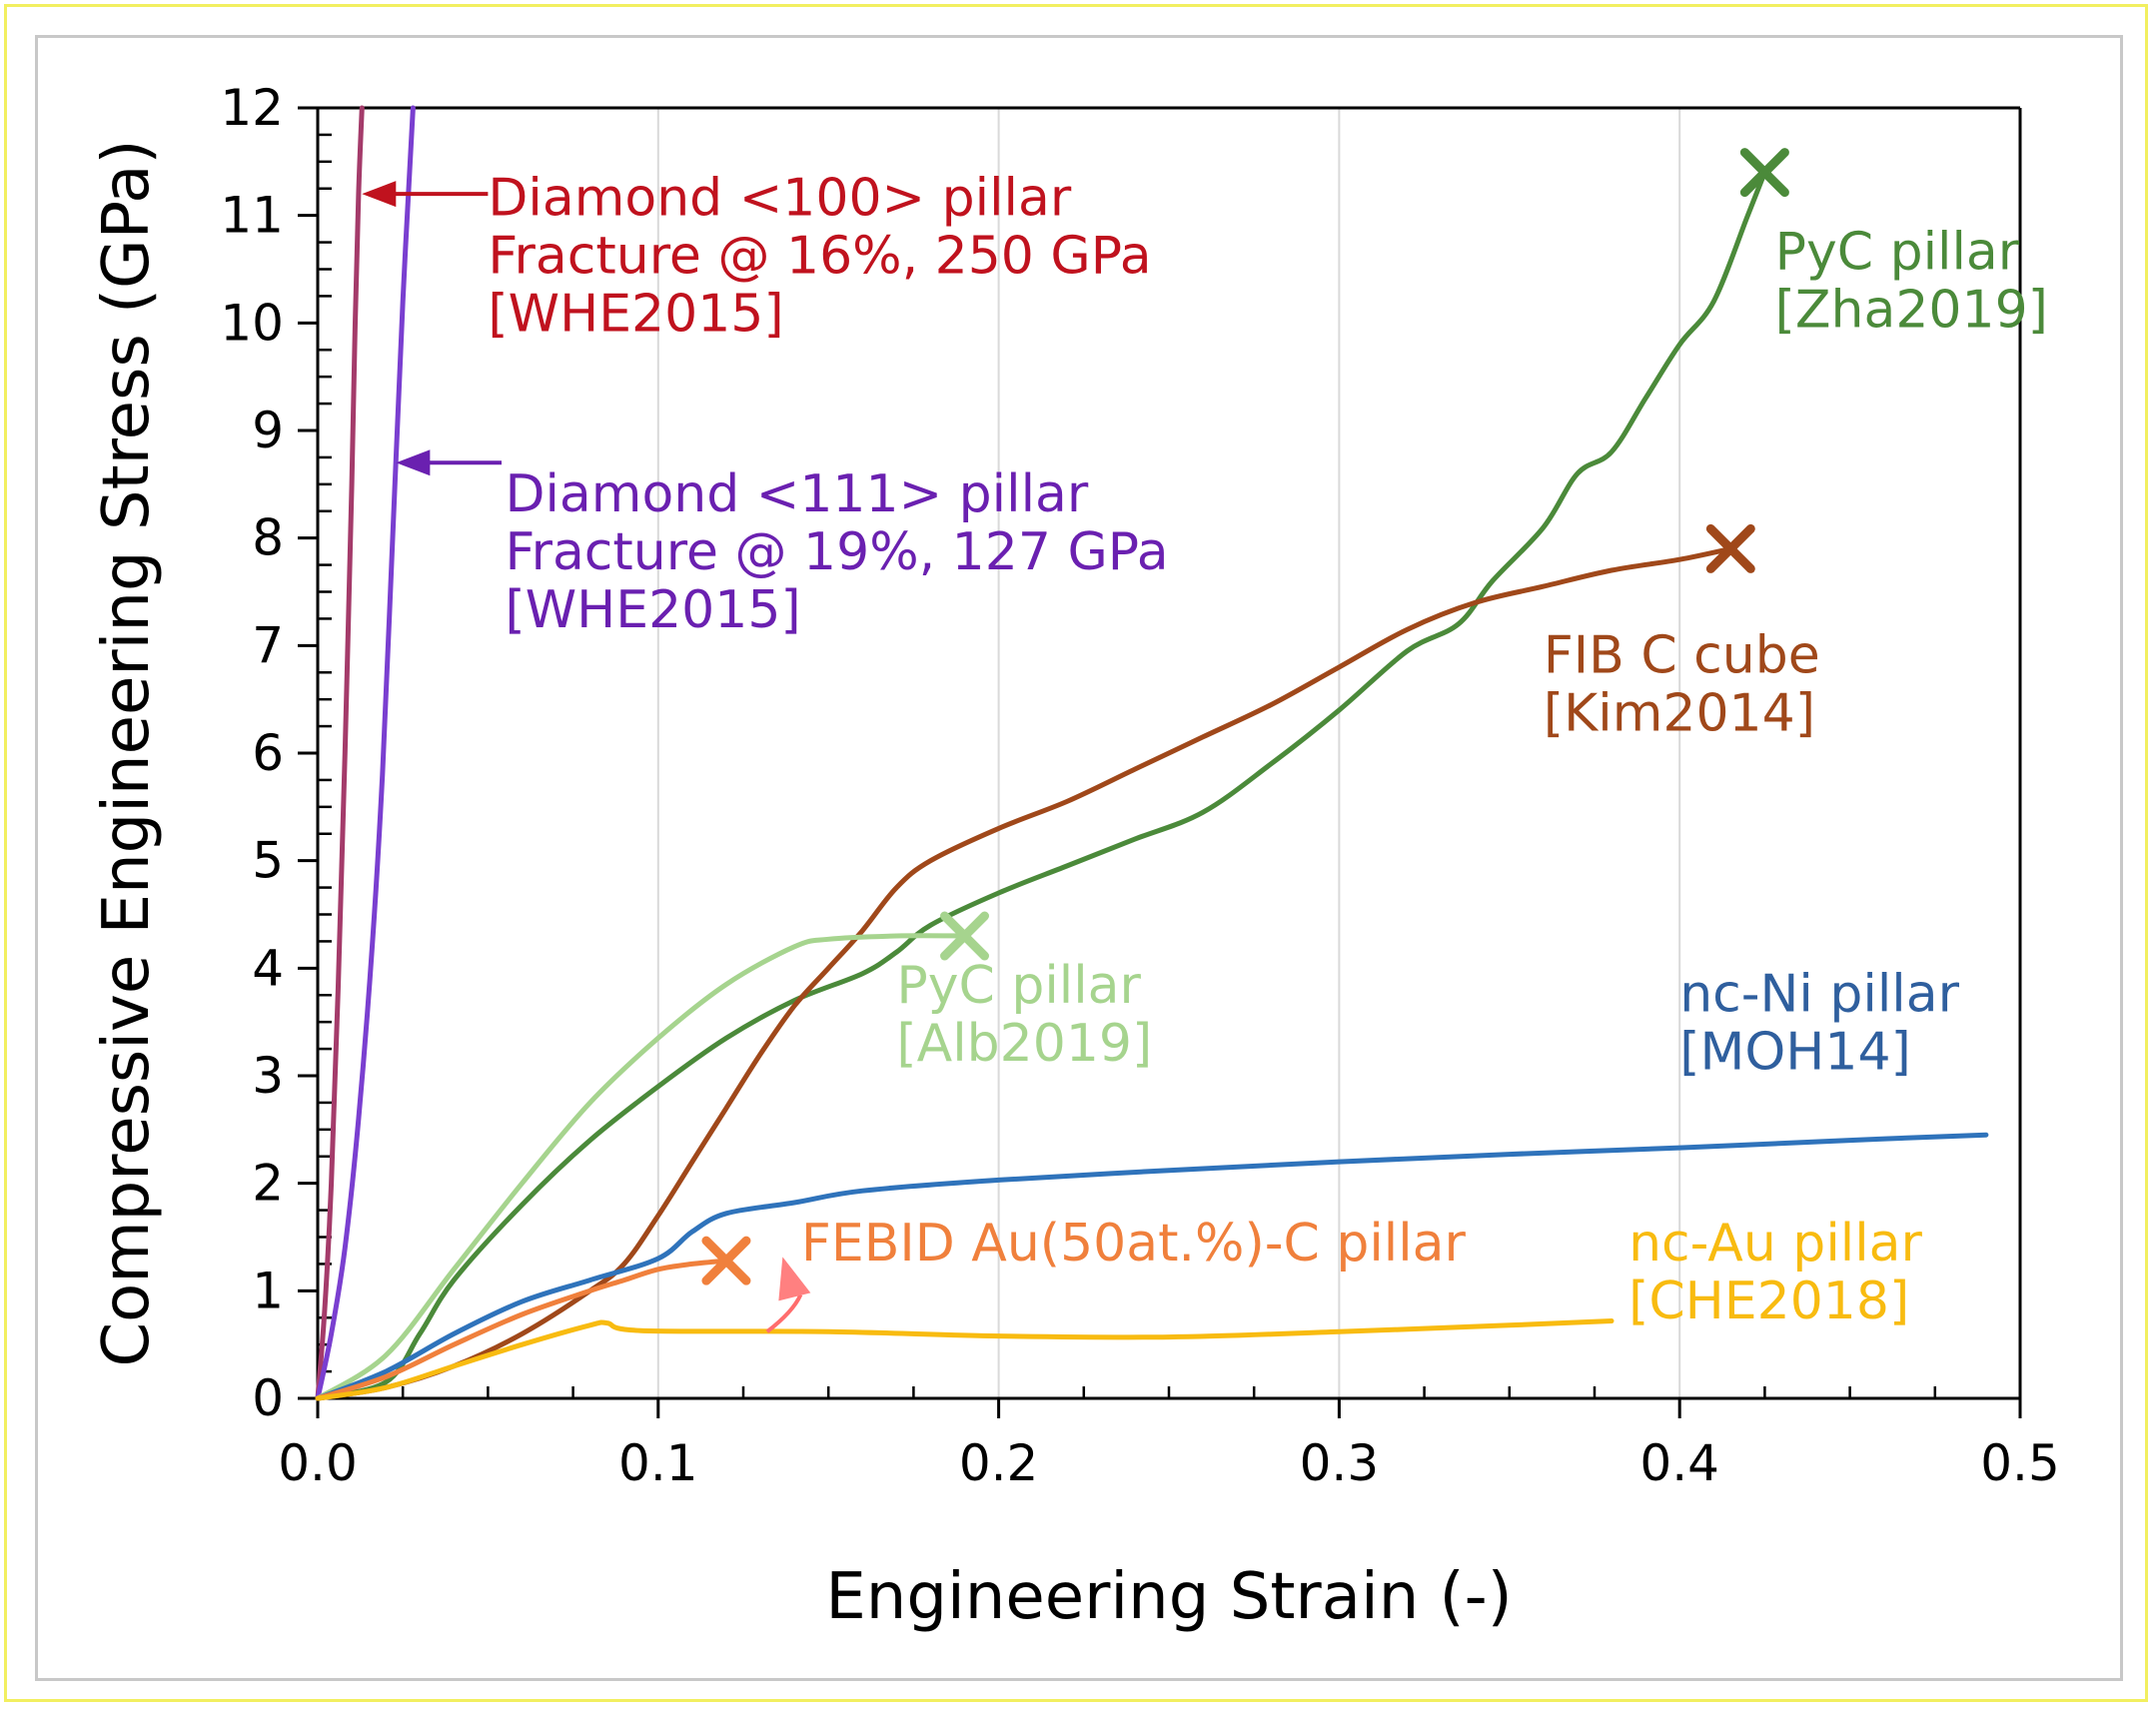  What do you see at coordinates (1795, 1052) in the screenshot?
I see `annotation-line: [MOH14]` at bounding box center [1795, 1052].